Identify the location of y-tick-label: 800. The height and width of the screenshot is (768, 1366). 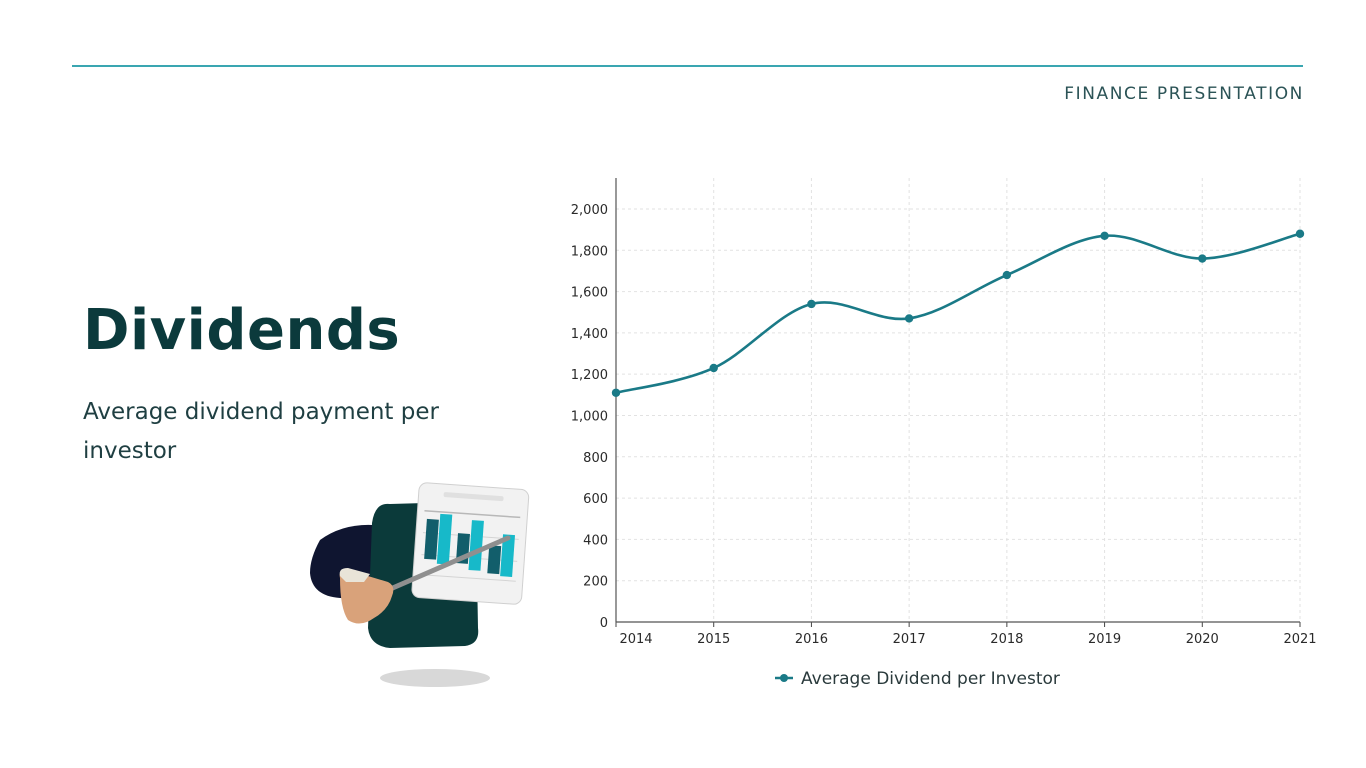
(595, 458).